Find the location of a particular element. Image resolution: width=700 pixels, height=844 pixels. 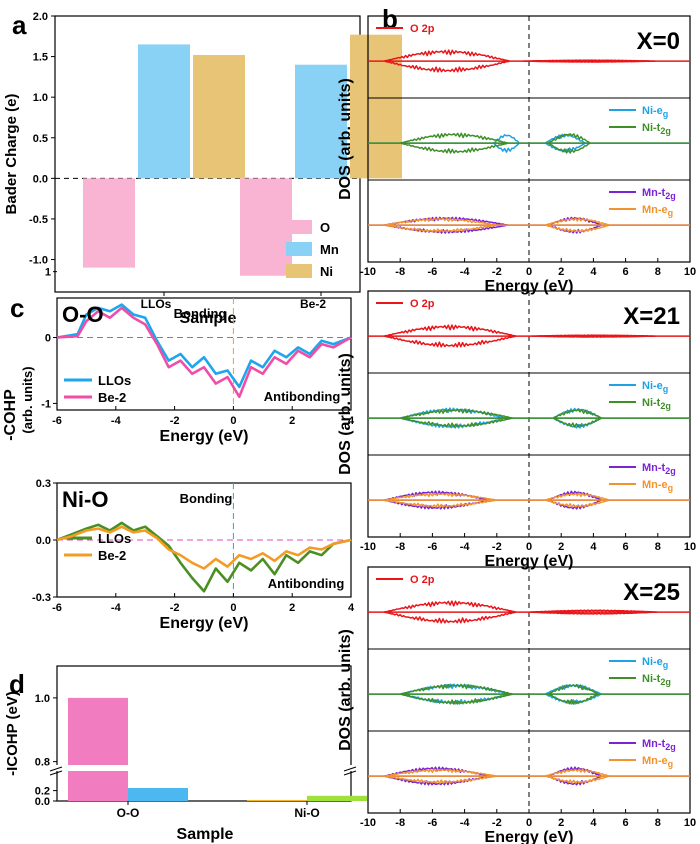

panel-a-category-label: Be-2 is located at coordinates (313, 304).